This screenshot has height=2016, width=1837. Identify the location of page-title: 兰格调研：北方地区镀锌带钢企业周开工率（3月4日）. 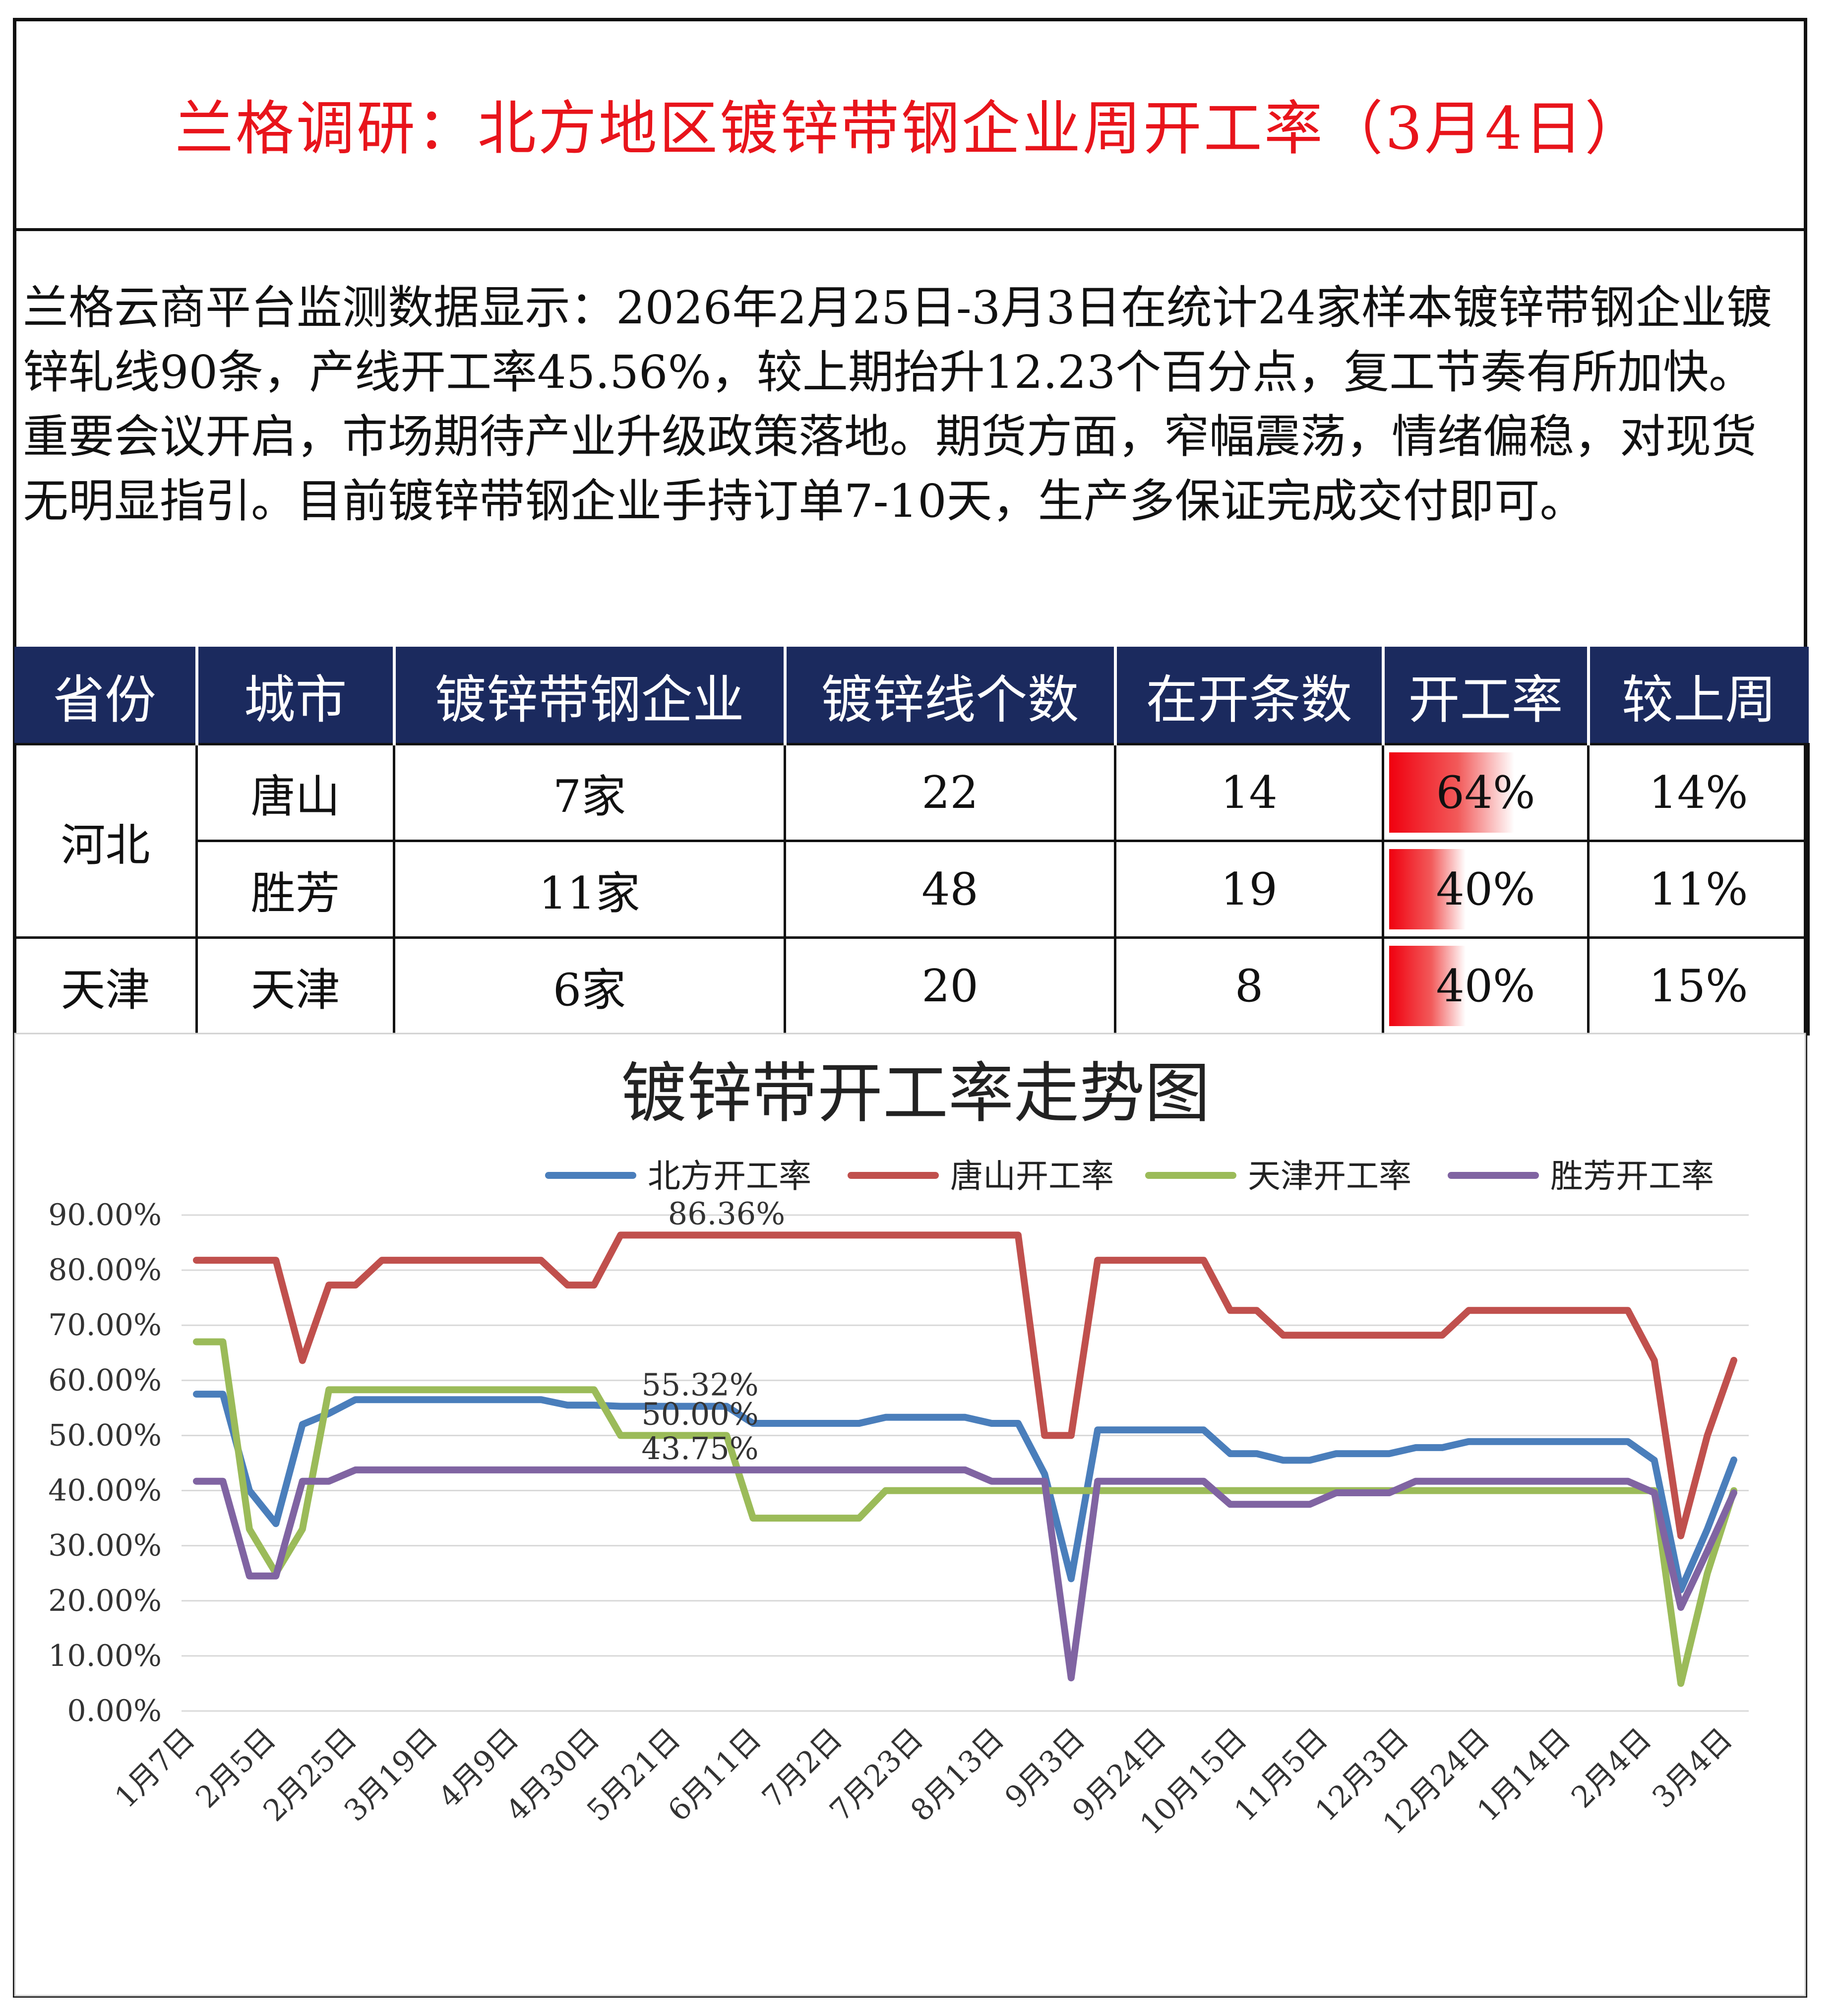
(910, 128).